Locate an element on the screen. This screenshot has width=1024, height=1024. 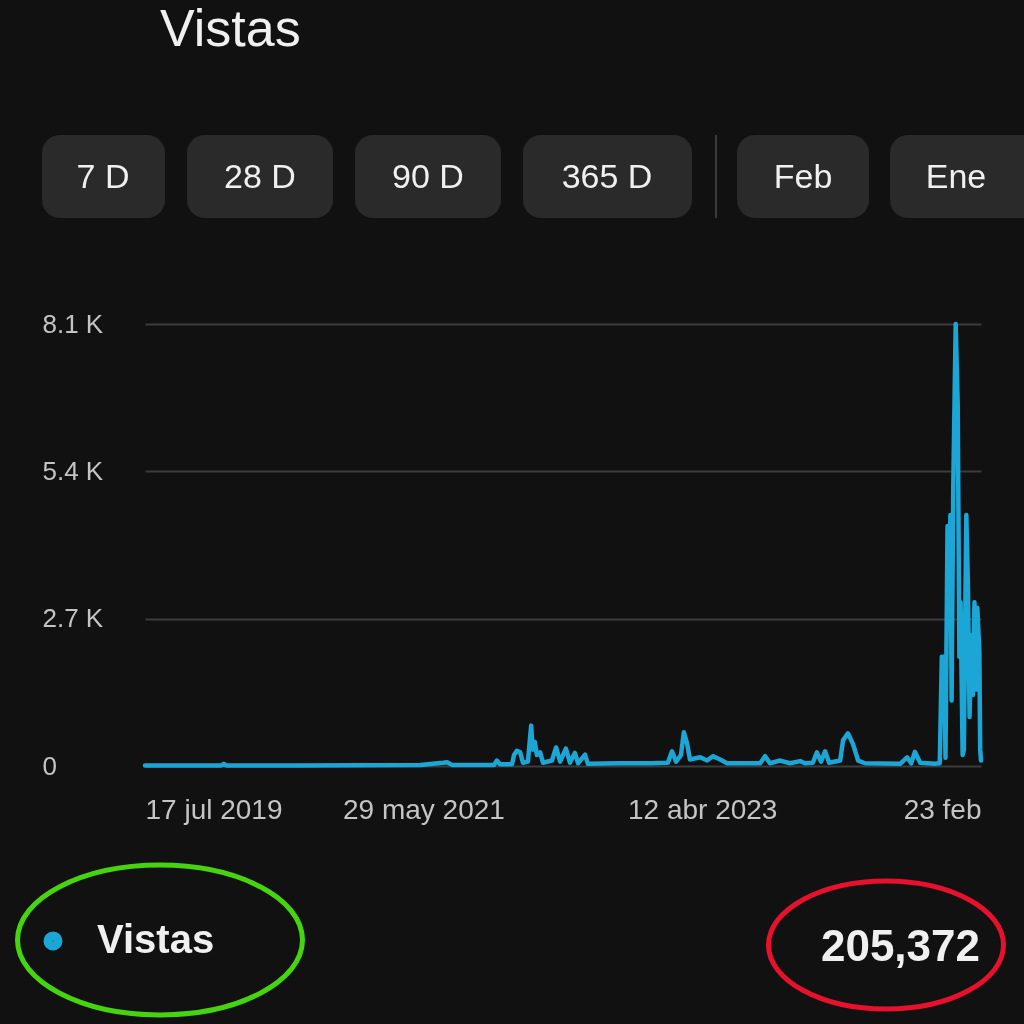
x-tick-label: 23 feb is located at coordinates (942, 809).